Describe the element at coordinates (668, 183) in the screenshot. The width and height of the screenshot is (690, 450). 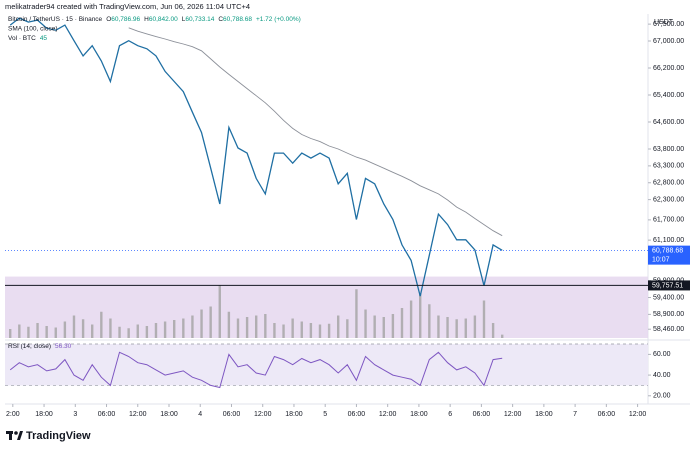
I see `y-tick-label: 62,800.00` at that location.